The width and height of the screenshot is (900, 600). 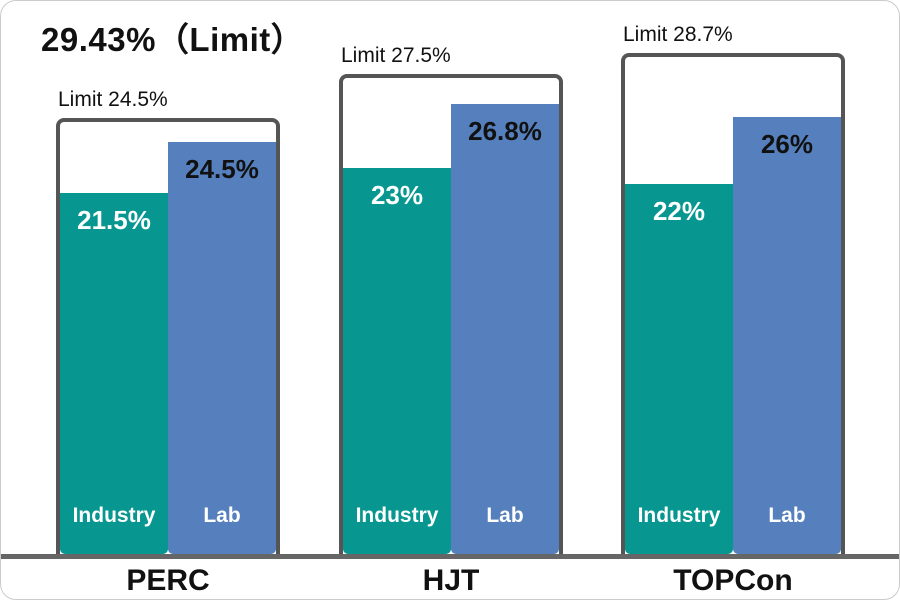 What do you see at coordinates (114, 219) in the screenshot?
I see `industry-value-label: 21.5%` at bounding box center [114, 219].